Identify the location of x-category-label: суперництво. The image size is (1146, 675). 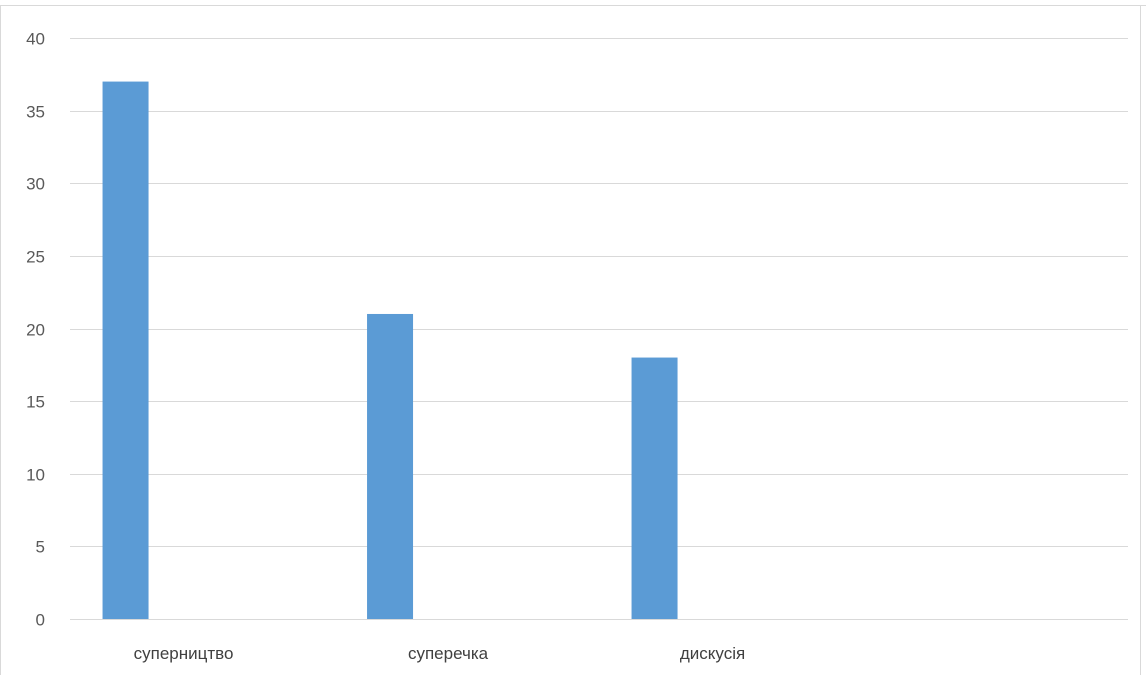
(184, 653).